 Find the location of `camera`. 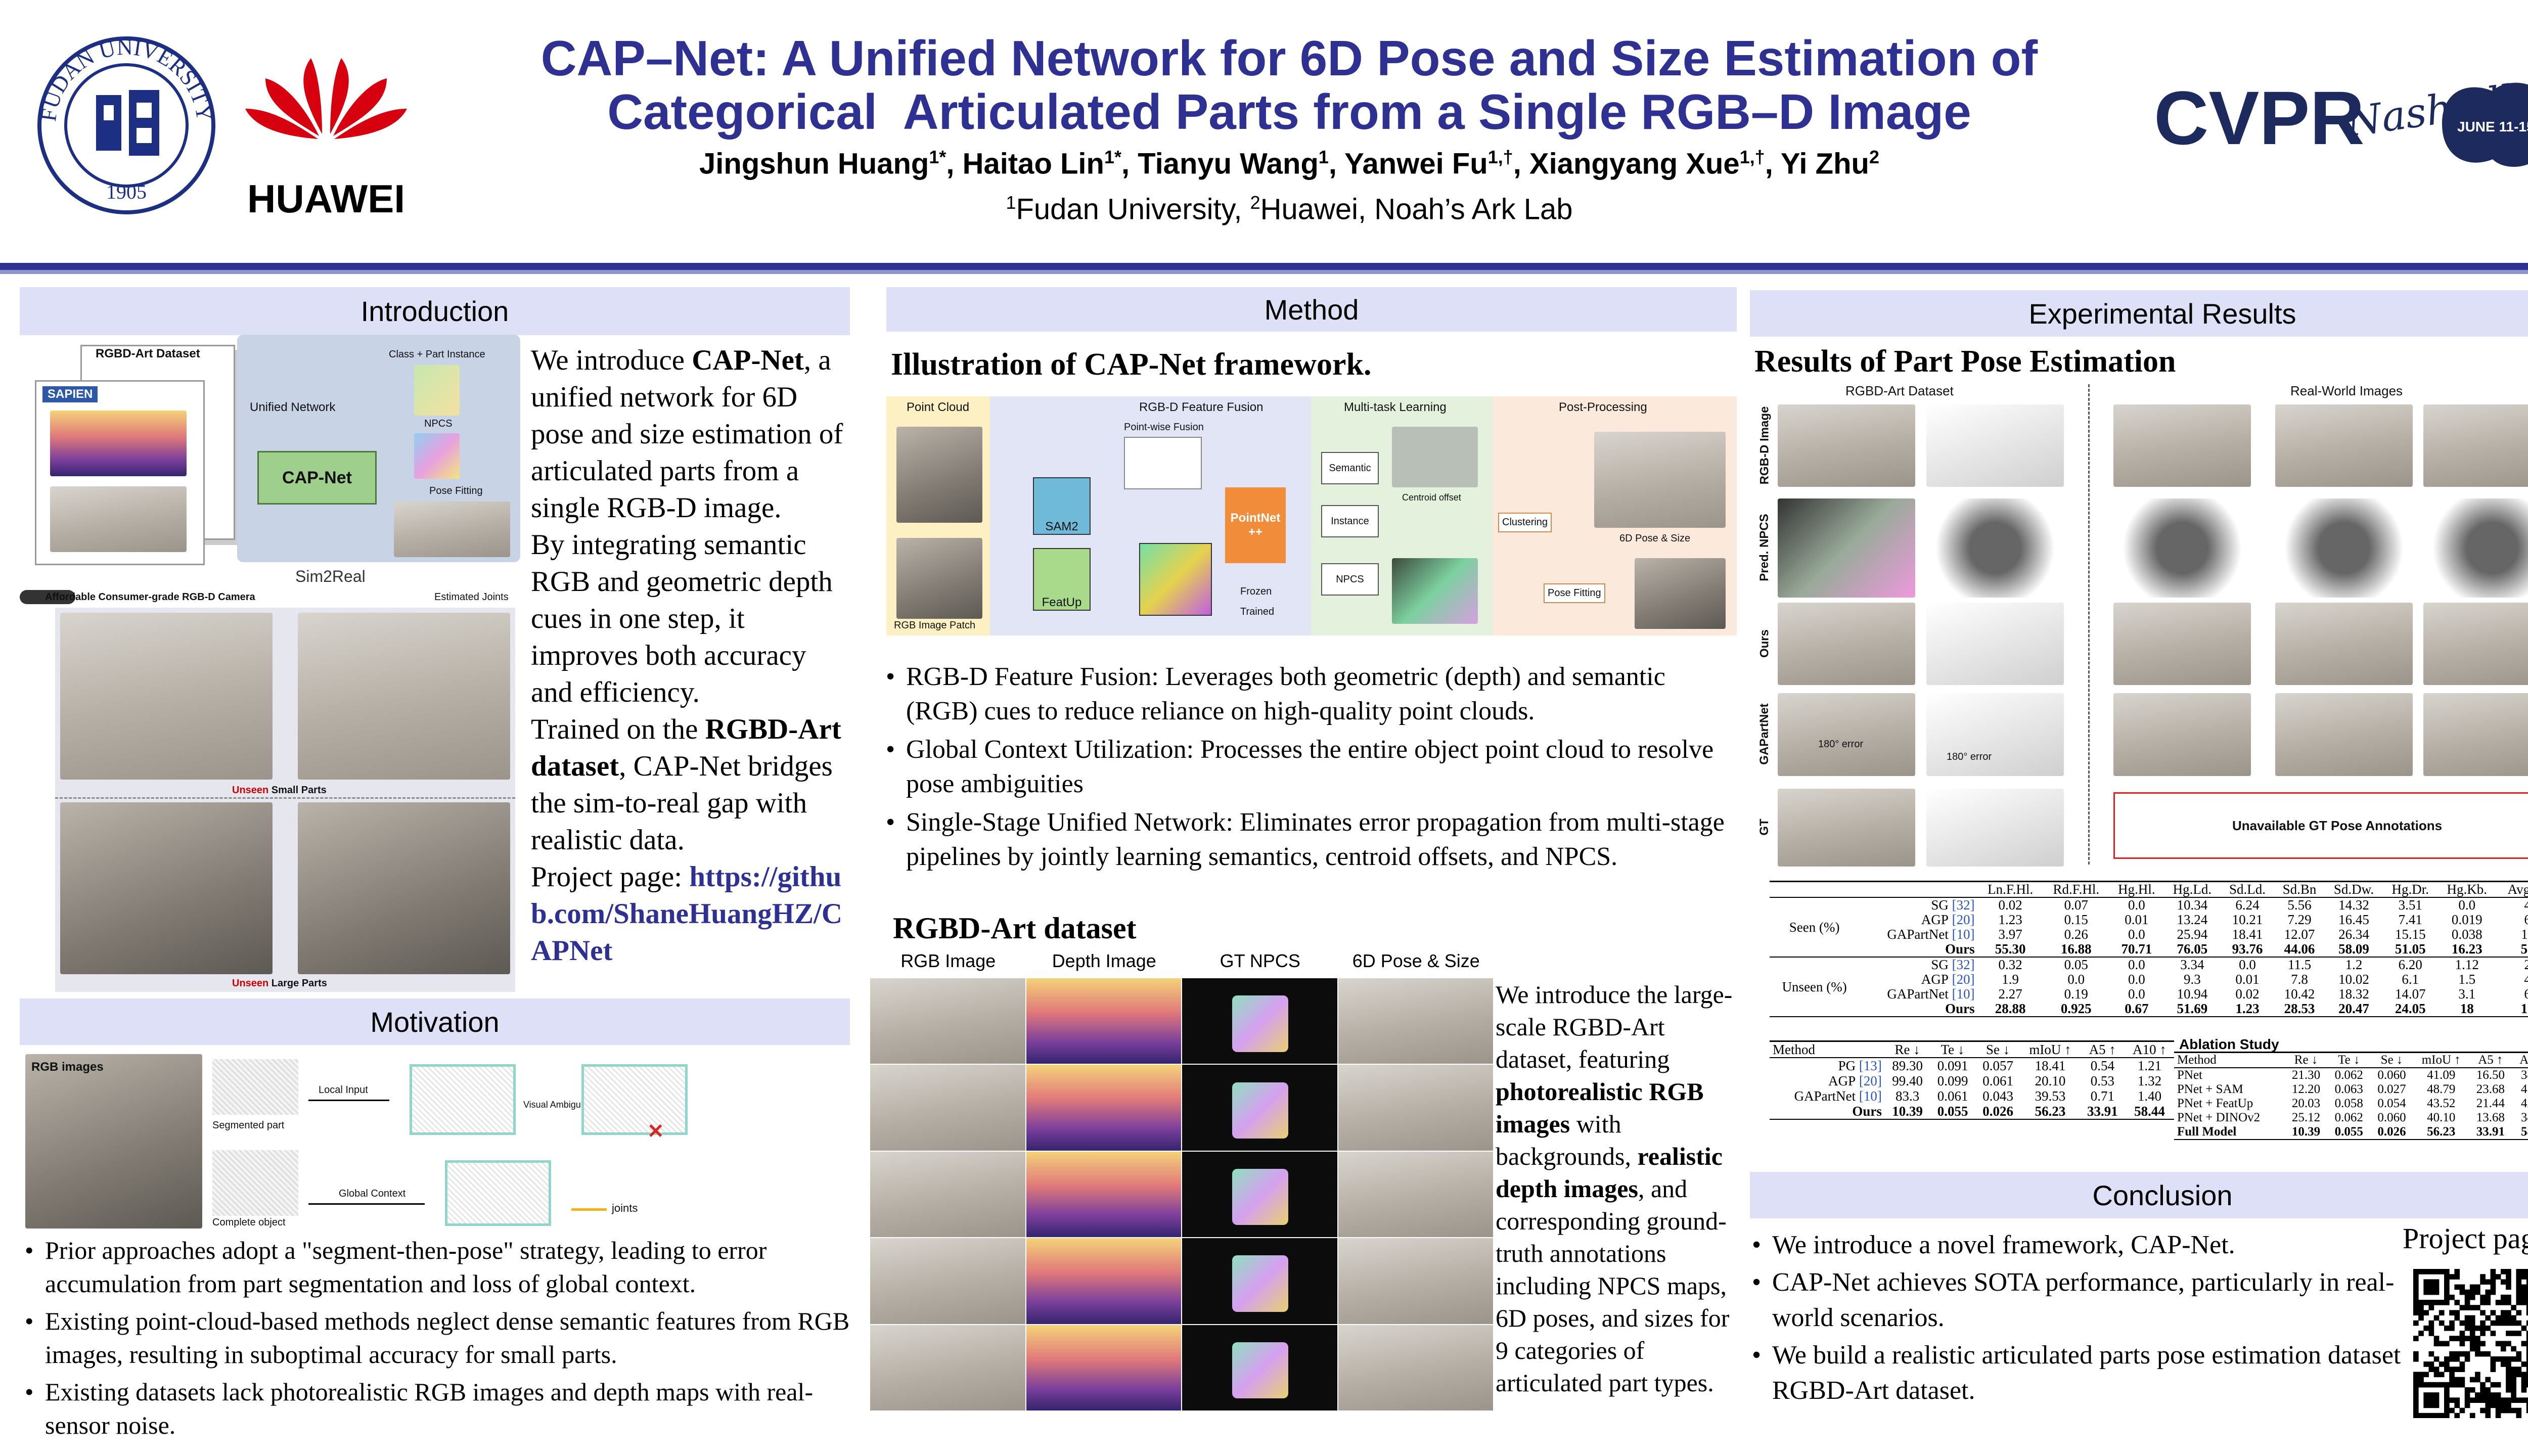

camera is located at coordinates (48, 597).